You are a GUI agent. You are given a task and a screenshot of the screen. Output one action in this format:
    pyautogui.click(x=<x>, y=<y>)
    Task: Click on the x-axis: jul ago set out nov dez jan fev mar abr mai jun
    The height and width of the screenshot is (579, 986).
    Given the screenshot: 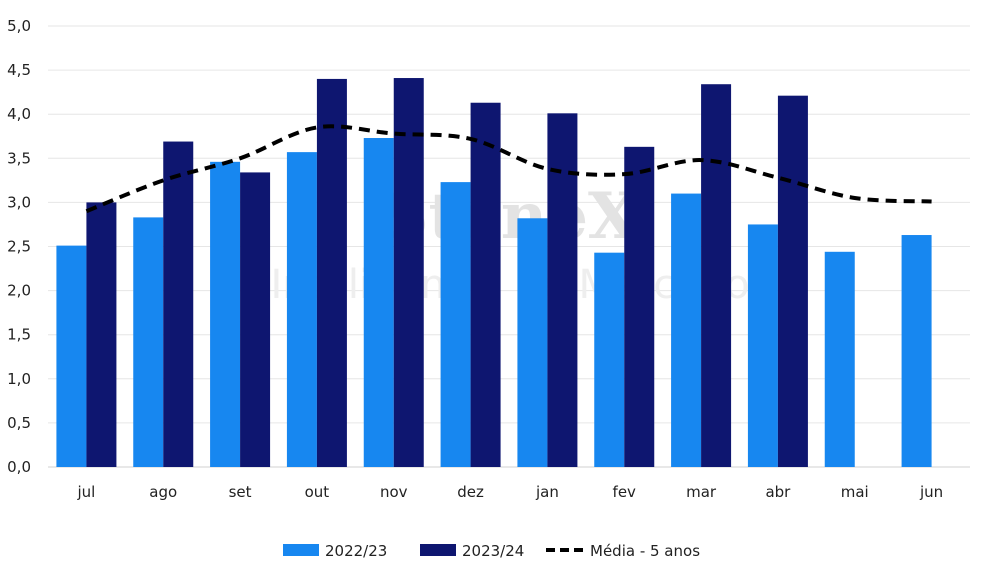 What is the action you would take?
    pyautogui.click(x=509, y=492)
    